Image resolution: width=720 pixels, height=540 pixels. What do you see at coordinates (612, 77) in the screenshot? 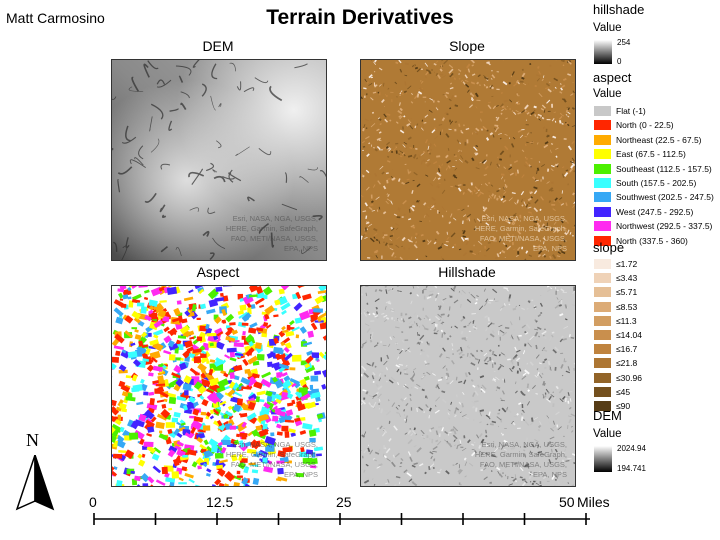
I see `legend-aspect-heading: aspect` at bounding box center [612, 77].